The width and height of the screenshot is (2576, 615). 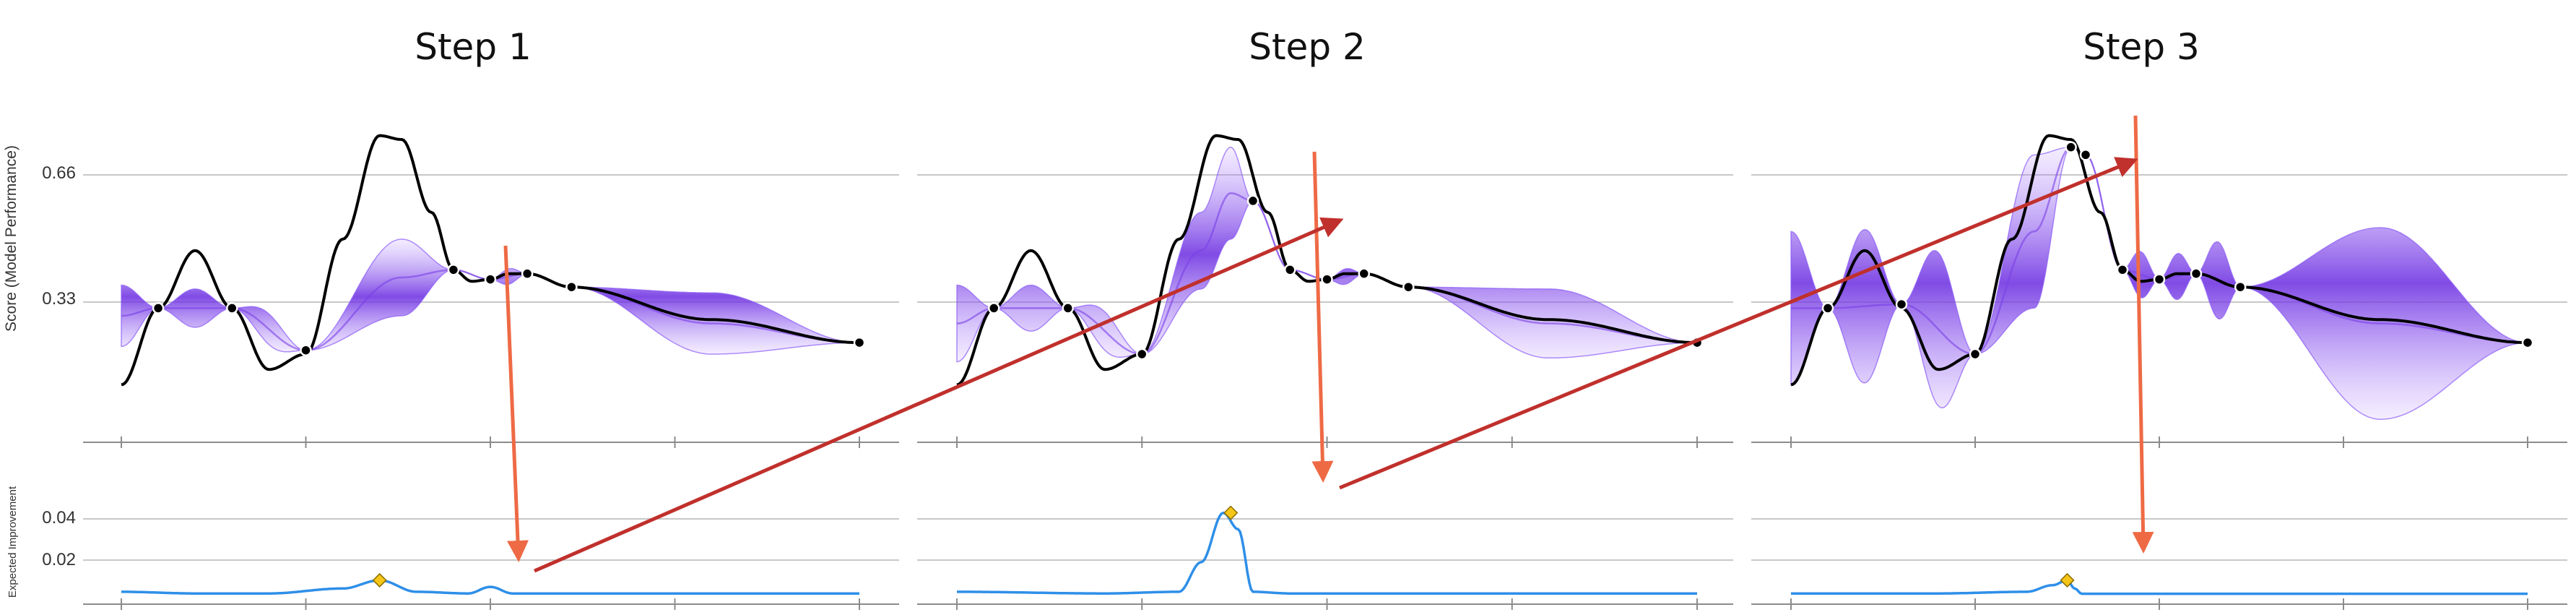 What do you see at coordinates (473, 47) in the screenshot?
I see `step-title-1: Step 1` at bounding box center [473, 47].